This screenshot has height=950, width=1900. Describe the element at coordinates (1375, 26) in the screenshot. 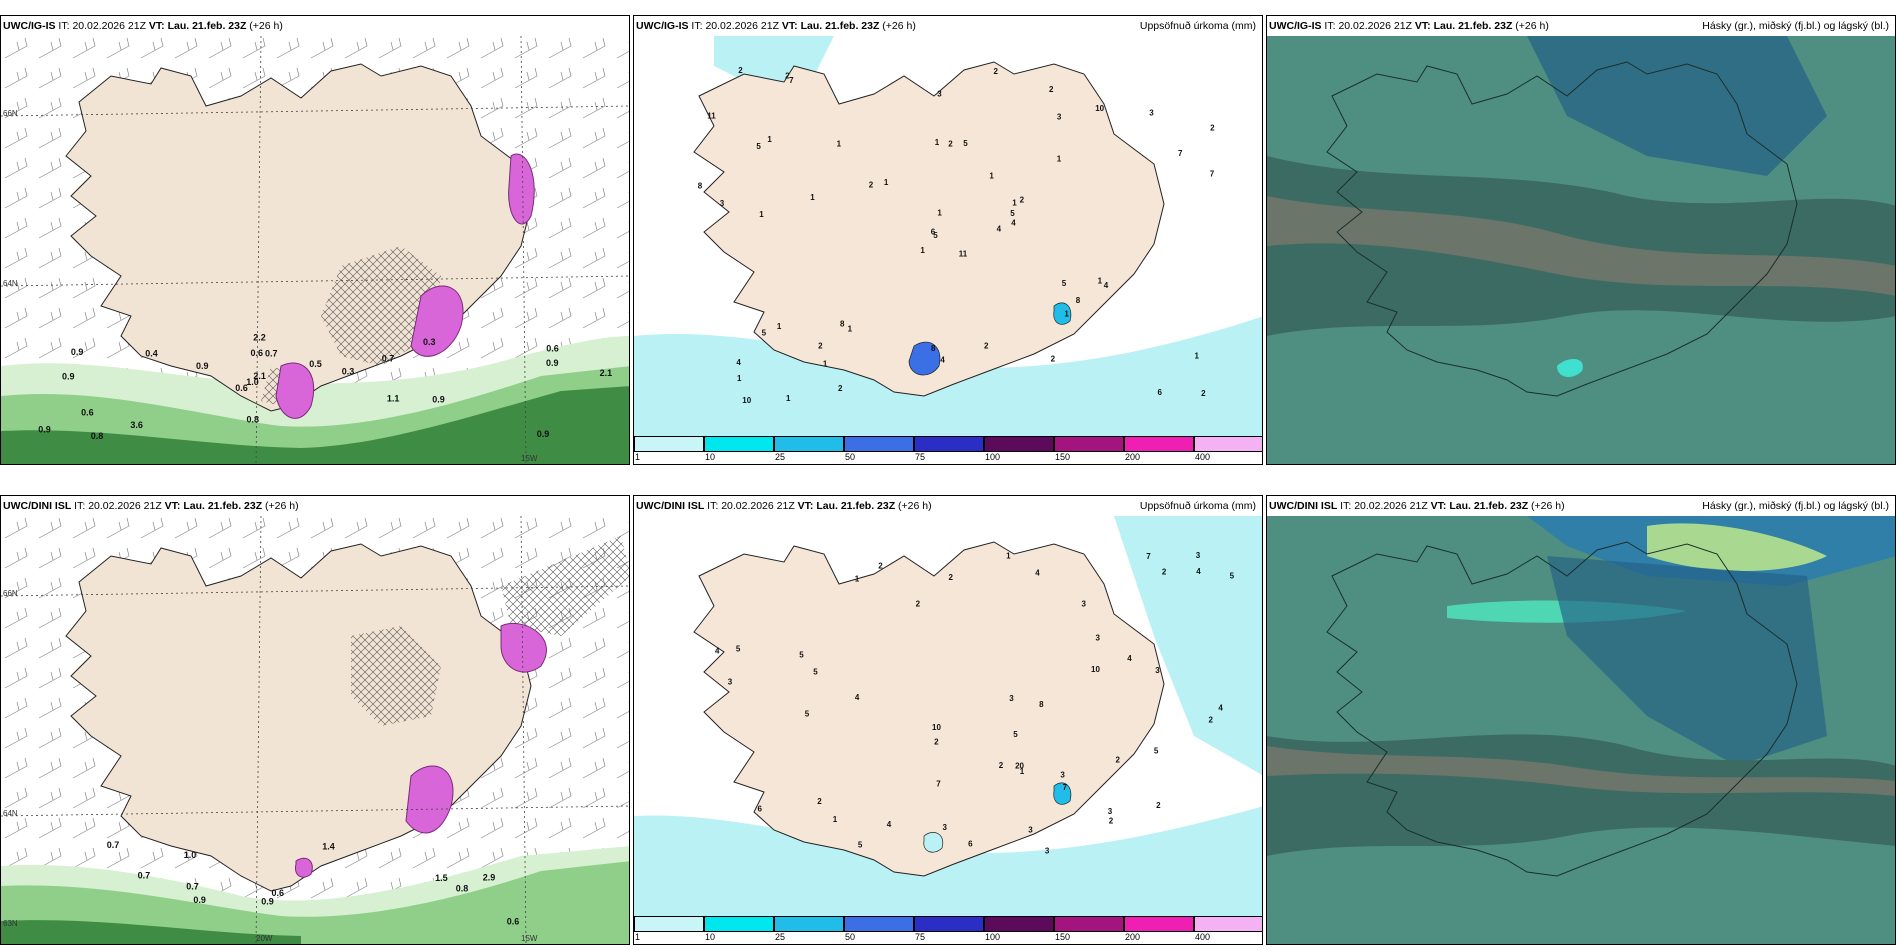

I see `init-time: 20.02.2026 21Z` at that location.